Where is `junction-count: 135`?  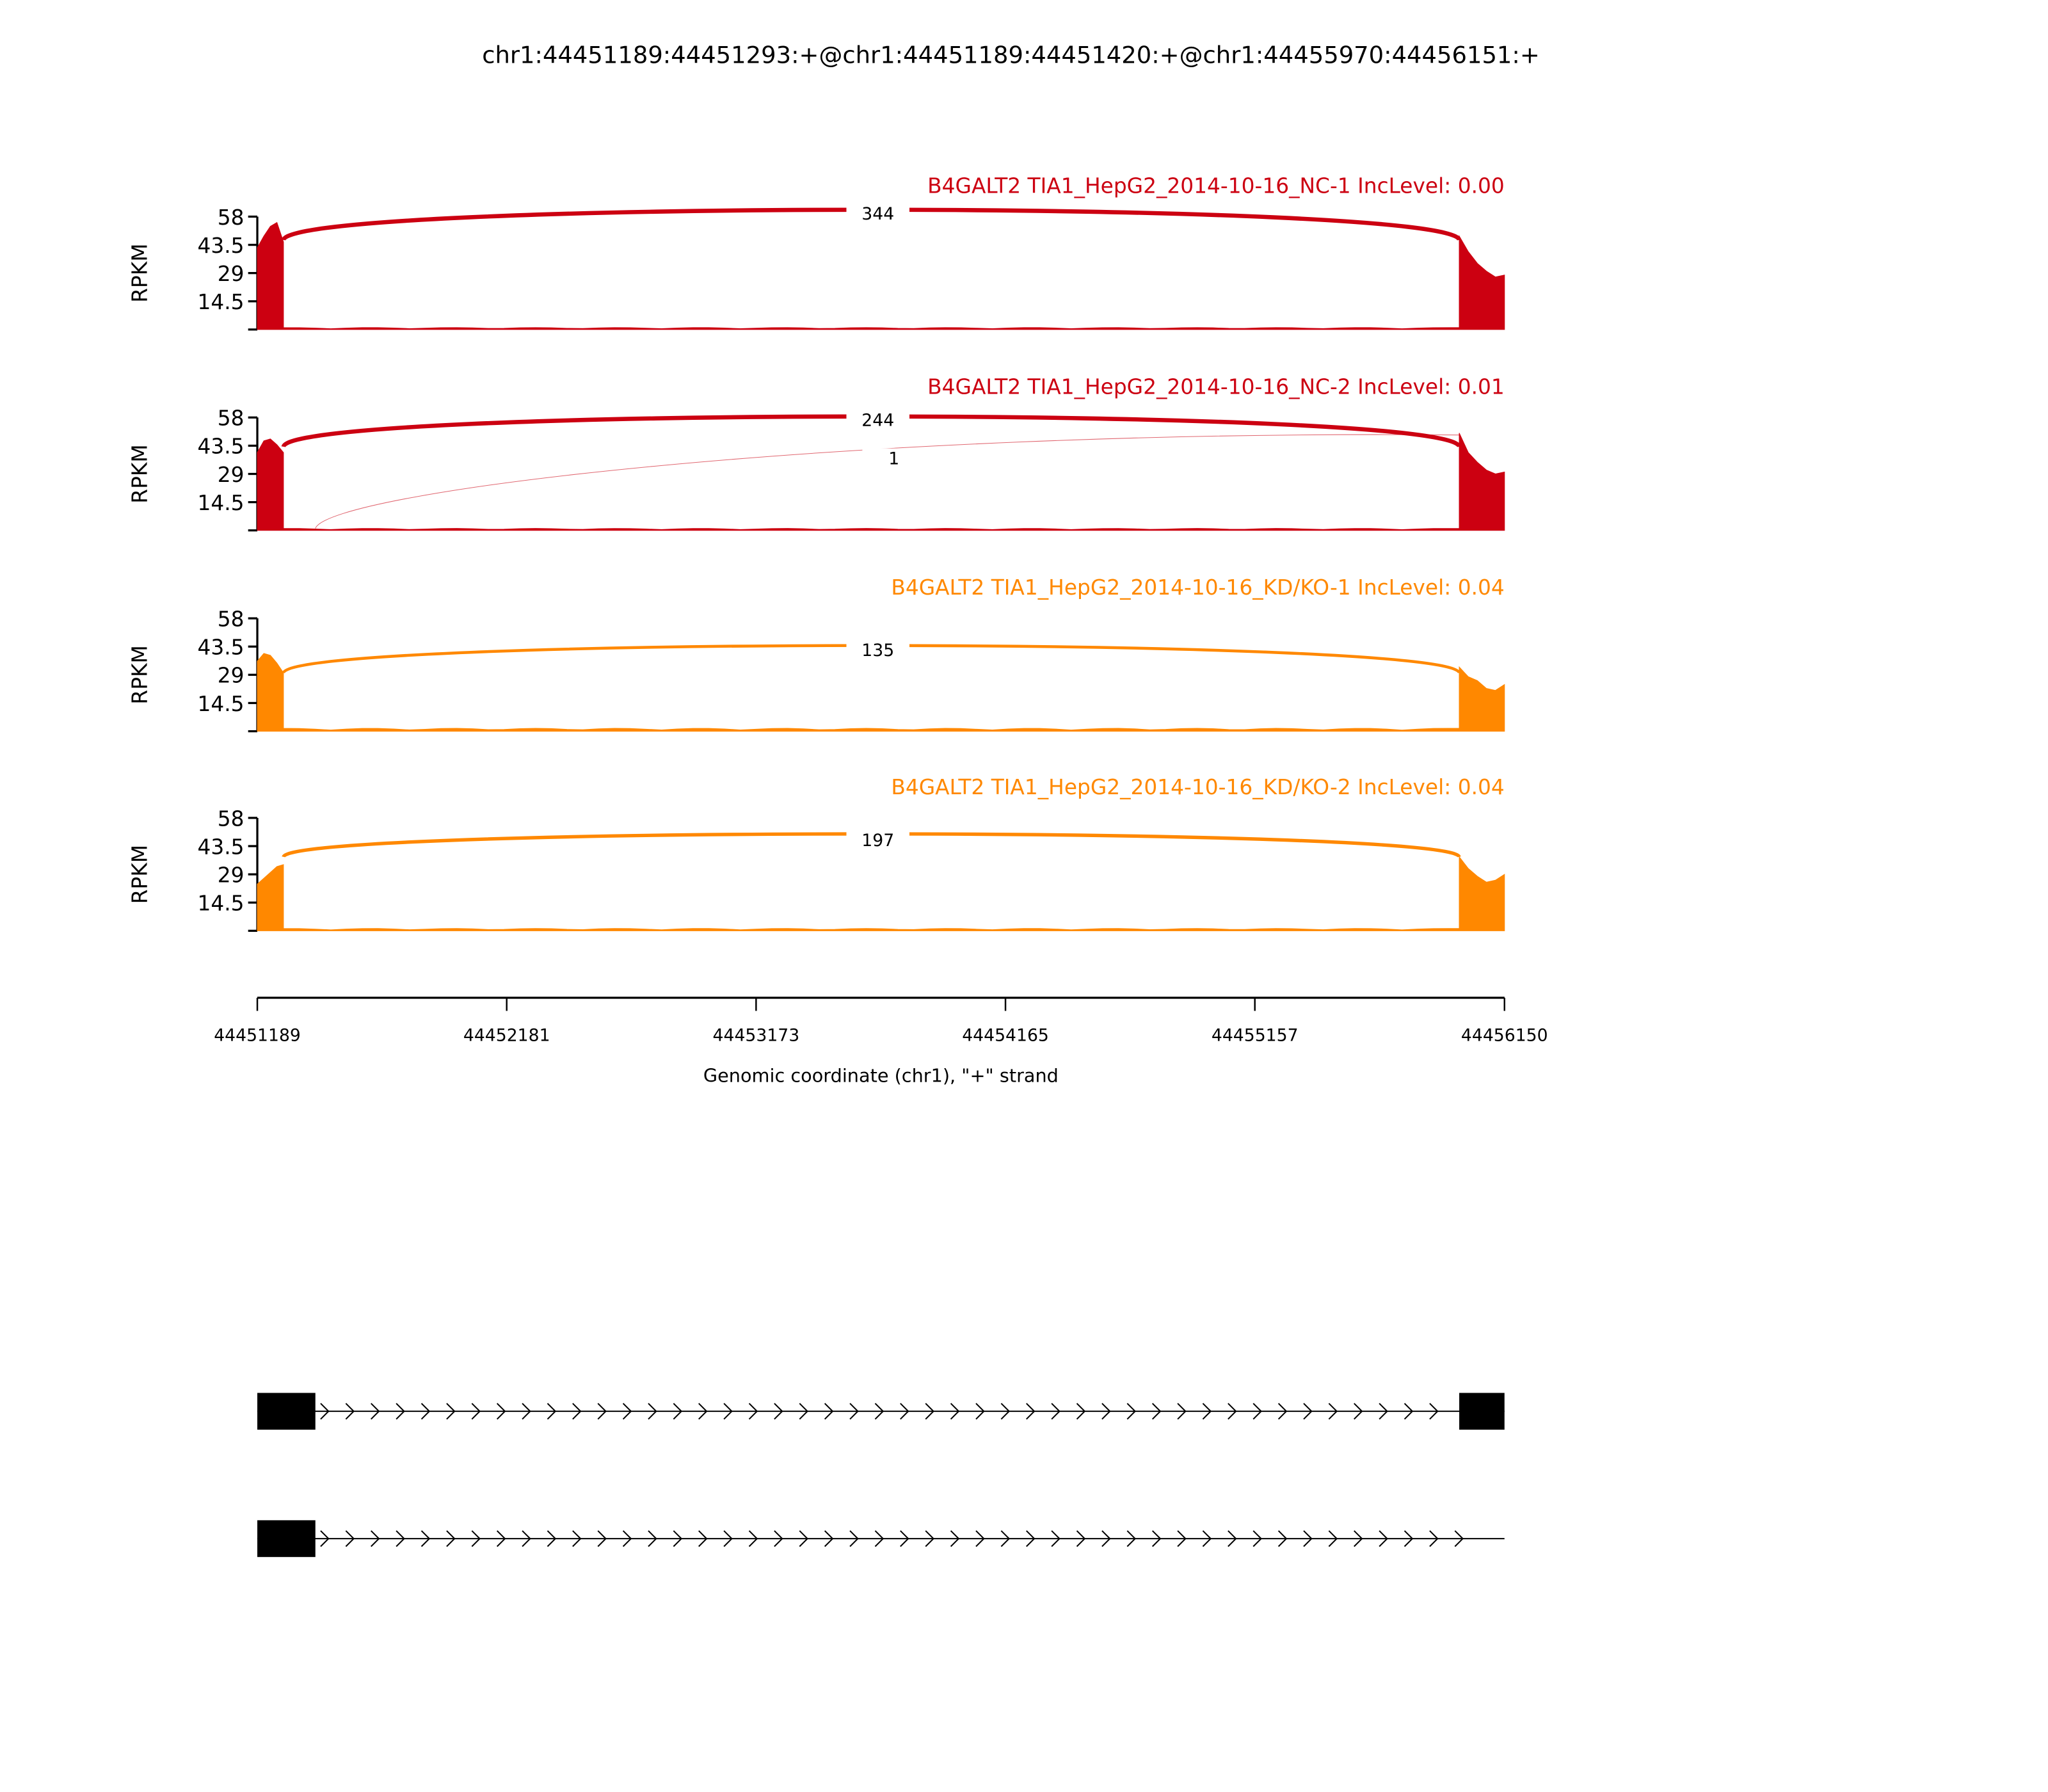
junction-count: 135 is located at coordinates (877, 650).